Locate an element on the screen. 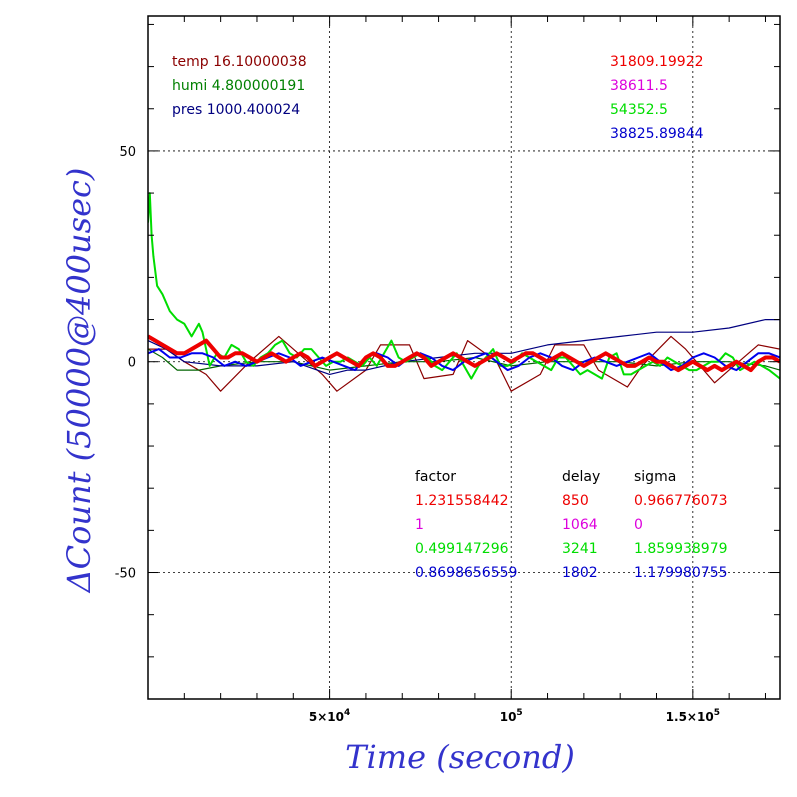  table-header: delay is located at coordinates (581, 477).